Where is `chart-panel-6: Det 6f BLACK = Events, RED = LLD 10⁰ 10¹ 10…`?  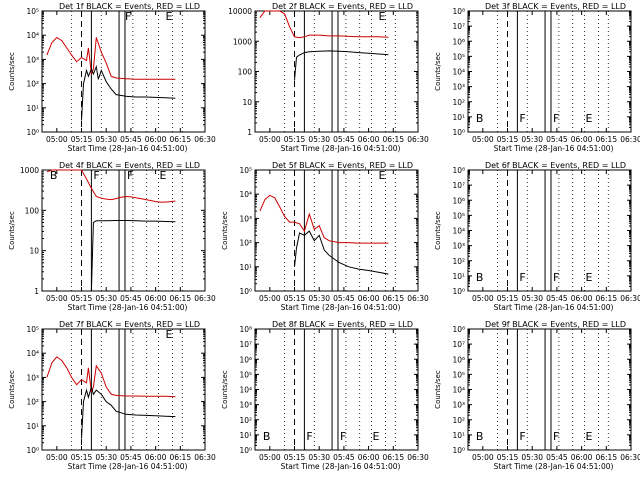 chart-panel-6: Det 6f BLACK = Events, RED = LLD 10⁰ 10¹ 10… is located at coordinates (537, 236).